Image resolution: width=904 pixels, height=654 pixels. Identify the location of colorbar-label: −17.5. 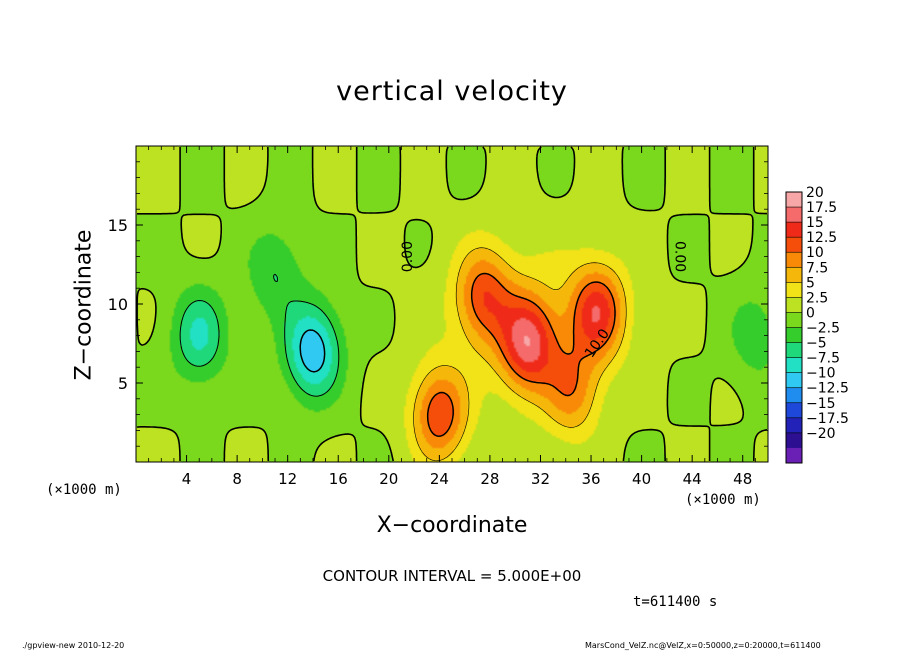
(827, 419).